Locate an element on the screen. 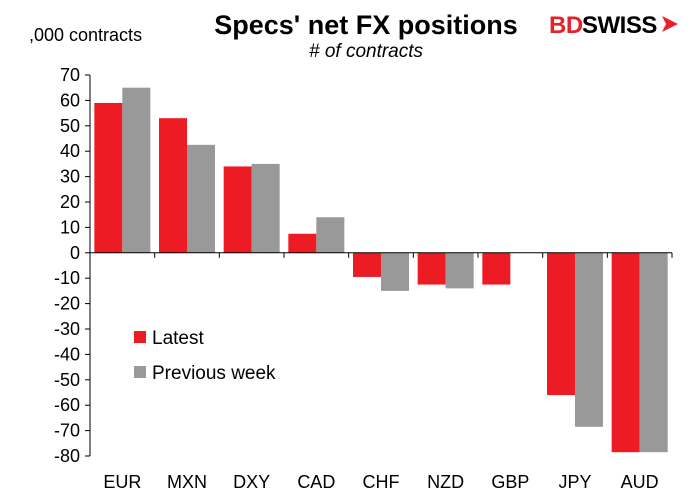 This screenshot has height=499, width=700. legend-previous-week-label: Previous week is located at coordinates (214, 373).